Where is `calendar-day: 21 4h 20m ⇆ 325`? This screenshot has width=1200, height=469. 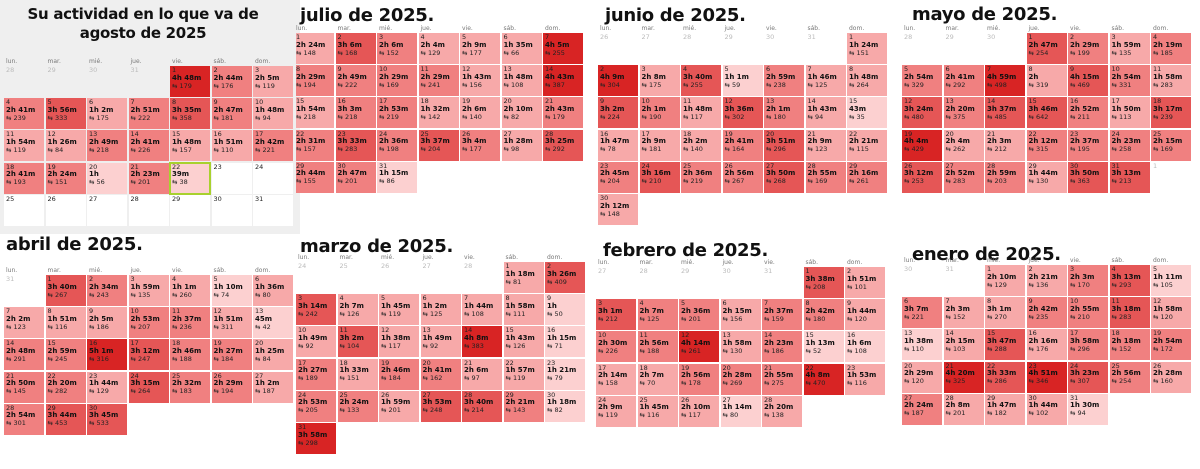 calendar-day: 21 4h 20m ⇆ 325 is located at coordinates (963, 377).